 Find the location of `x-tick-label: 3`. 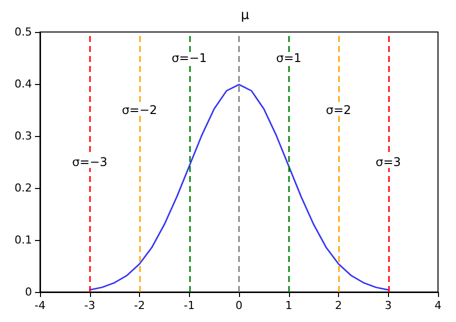

x-tick-label: 3 is located at coordinates (388, 305).